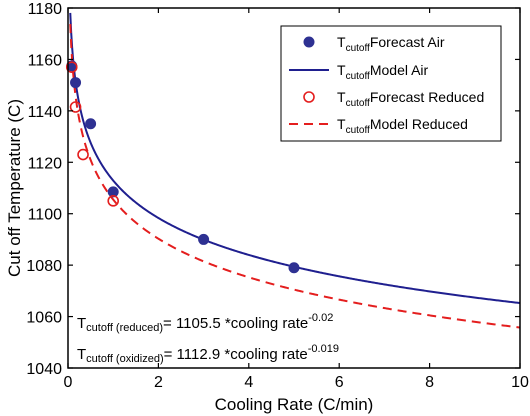 The image size is (530, 416). What do you see at coordinates (14, 188) in the screenshot?
I see `y-axis-label: Cut off Temperature (C)` at bounding box center [14, 188].